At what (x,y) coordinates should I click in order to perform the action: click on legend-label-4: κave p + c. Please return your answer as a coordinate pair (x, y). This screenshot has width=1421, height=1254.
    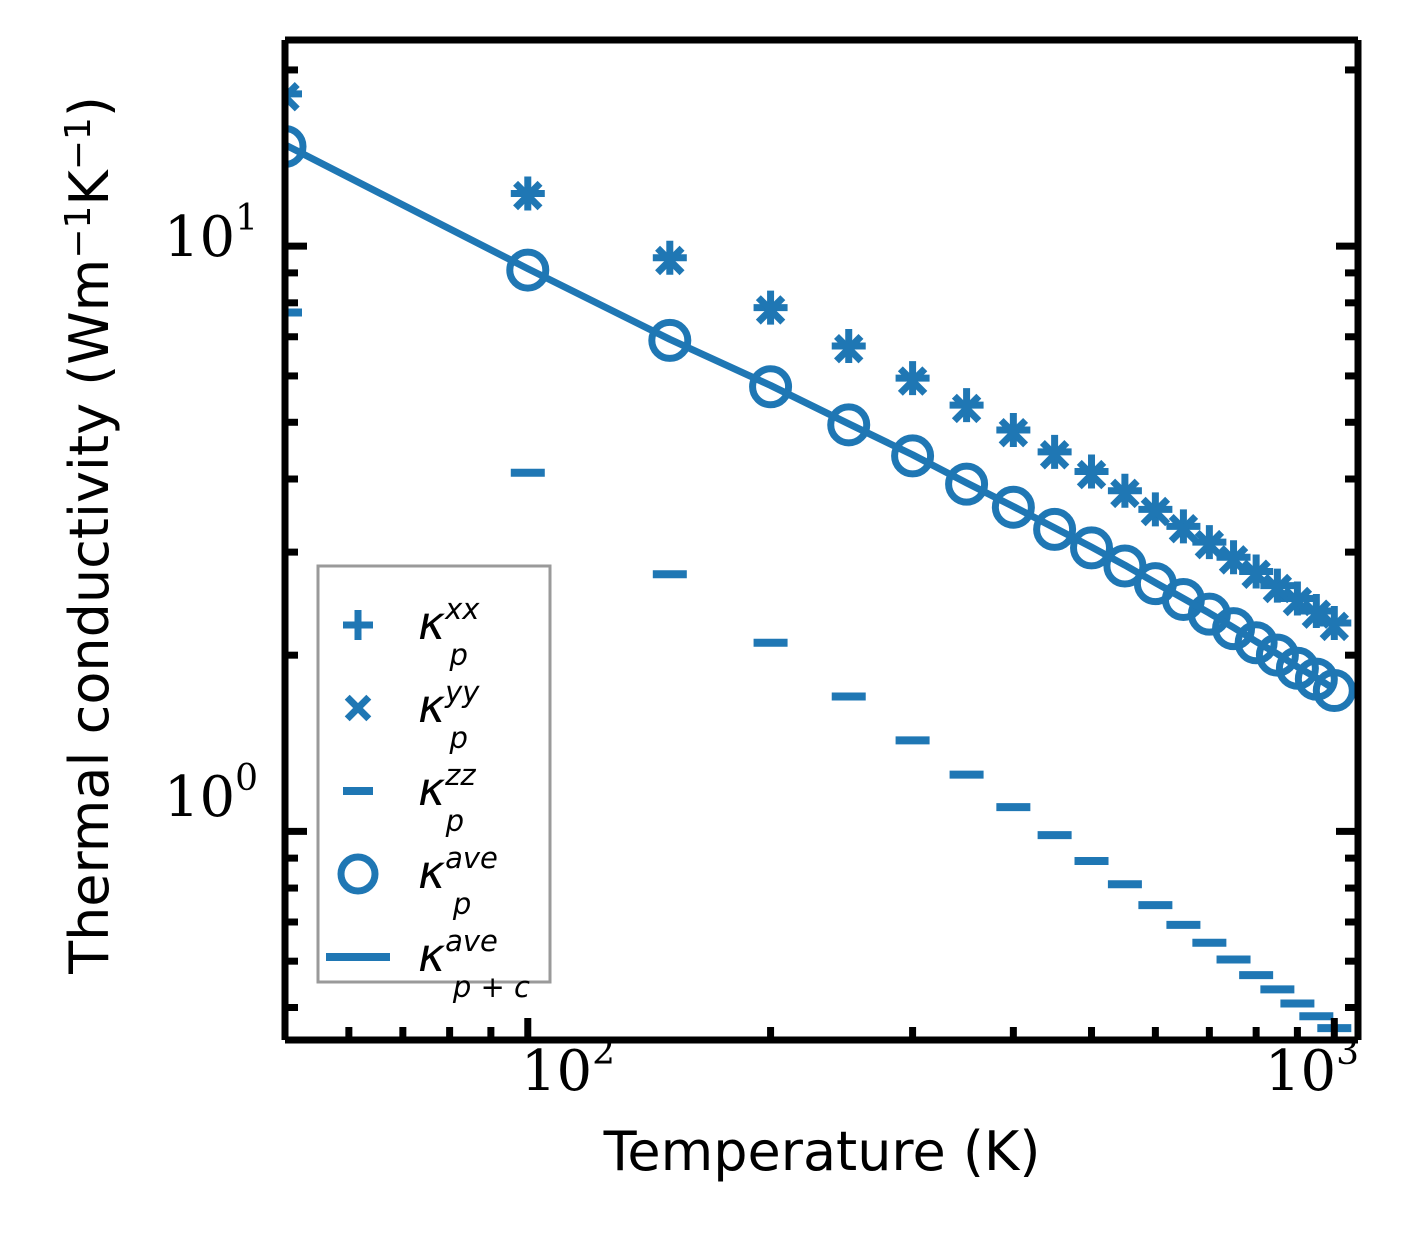
    Looking at the image, I should click on (474, 964).